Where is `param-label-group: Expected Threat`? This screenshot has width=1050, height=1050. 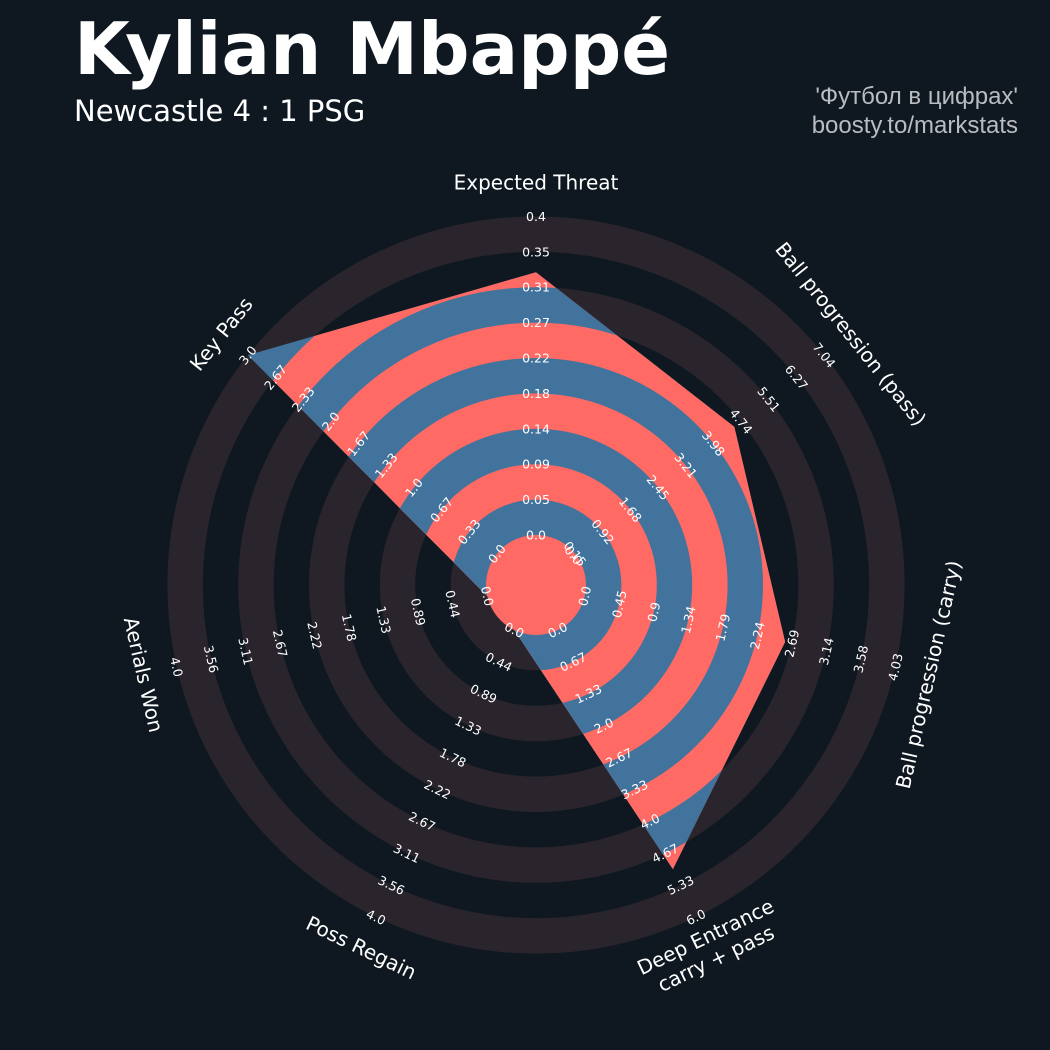 param-label-group: Expected Threat is located at coordinates (536, 182).